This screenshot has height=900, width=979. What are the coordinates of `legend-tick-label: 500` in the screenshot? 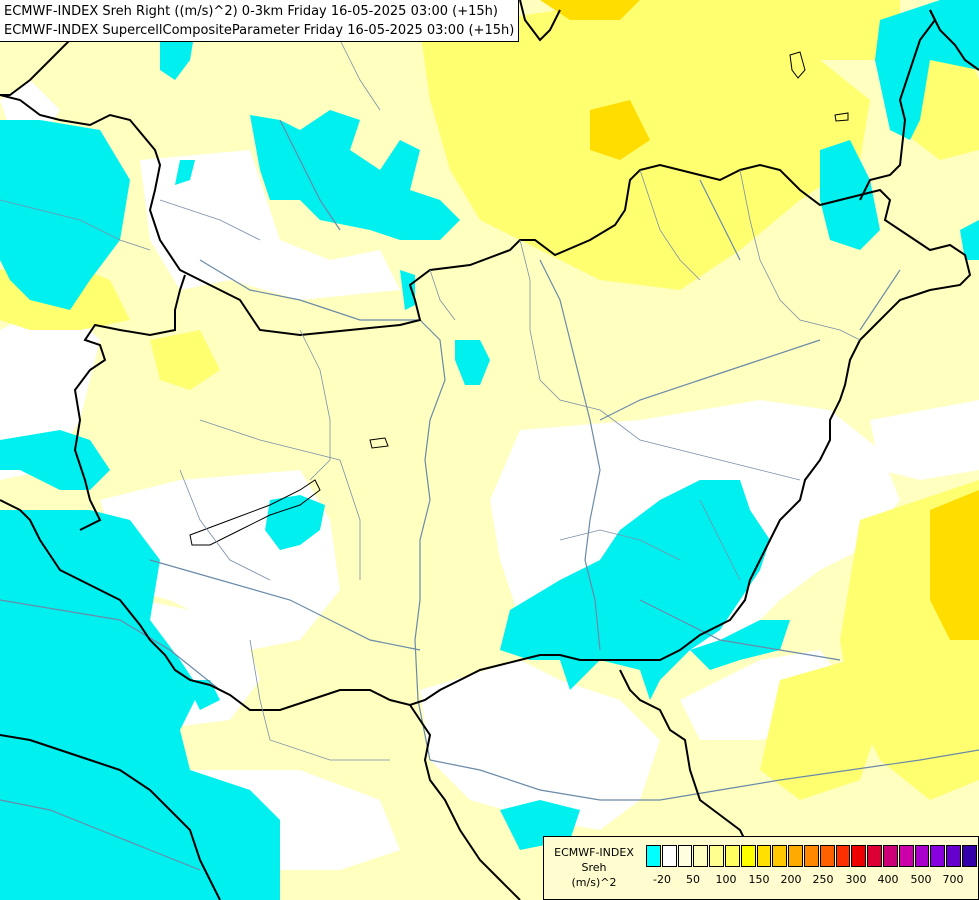 It's located at (921, 879).